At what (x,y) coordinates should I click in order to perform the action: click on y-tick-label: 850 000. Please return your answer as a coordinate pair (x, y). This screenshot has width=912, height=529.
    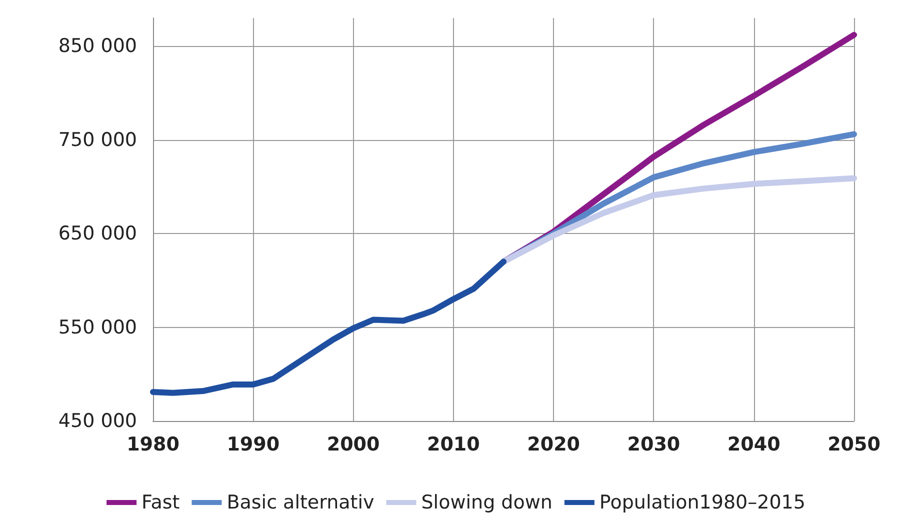
    Looking at the image, I should click on (97, 46).